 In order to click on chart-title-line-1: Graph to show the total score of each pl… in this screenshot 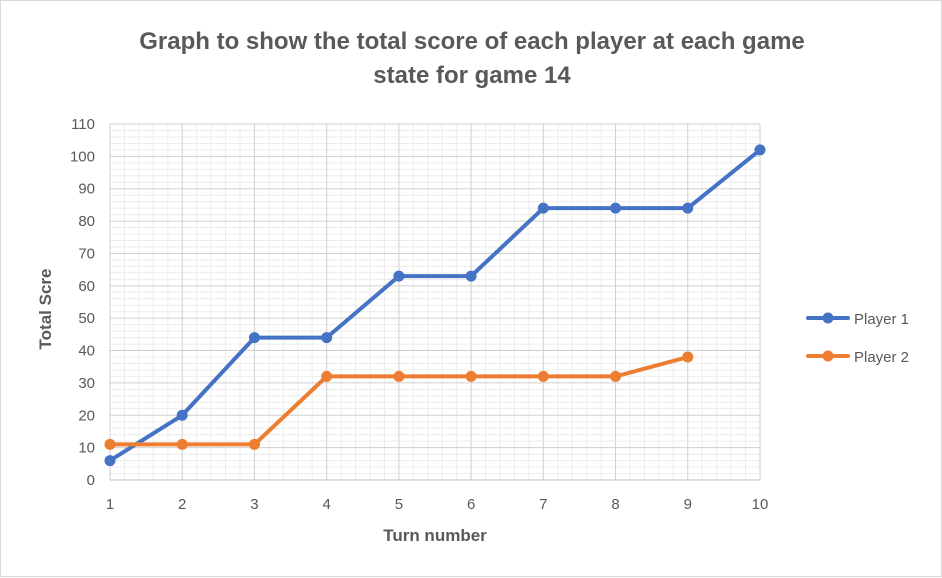, I will do `click(472, 41)`.